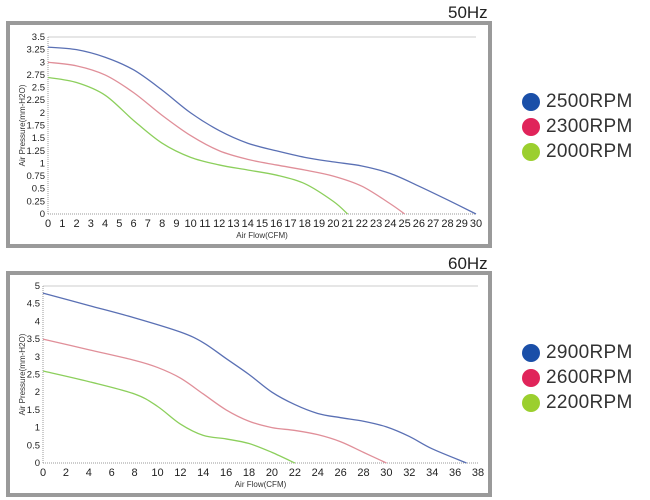  What do you see at coordinates (455, 473) in the screenshot?
I see `x-tick-label: 36` at bounding box center [455, 473].